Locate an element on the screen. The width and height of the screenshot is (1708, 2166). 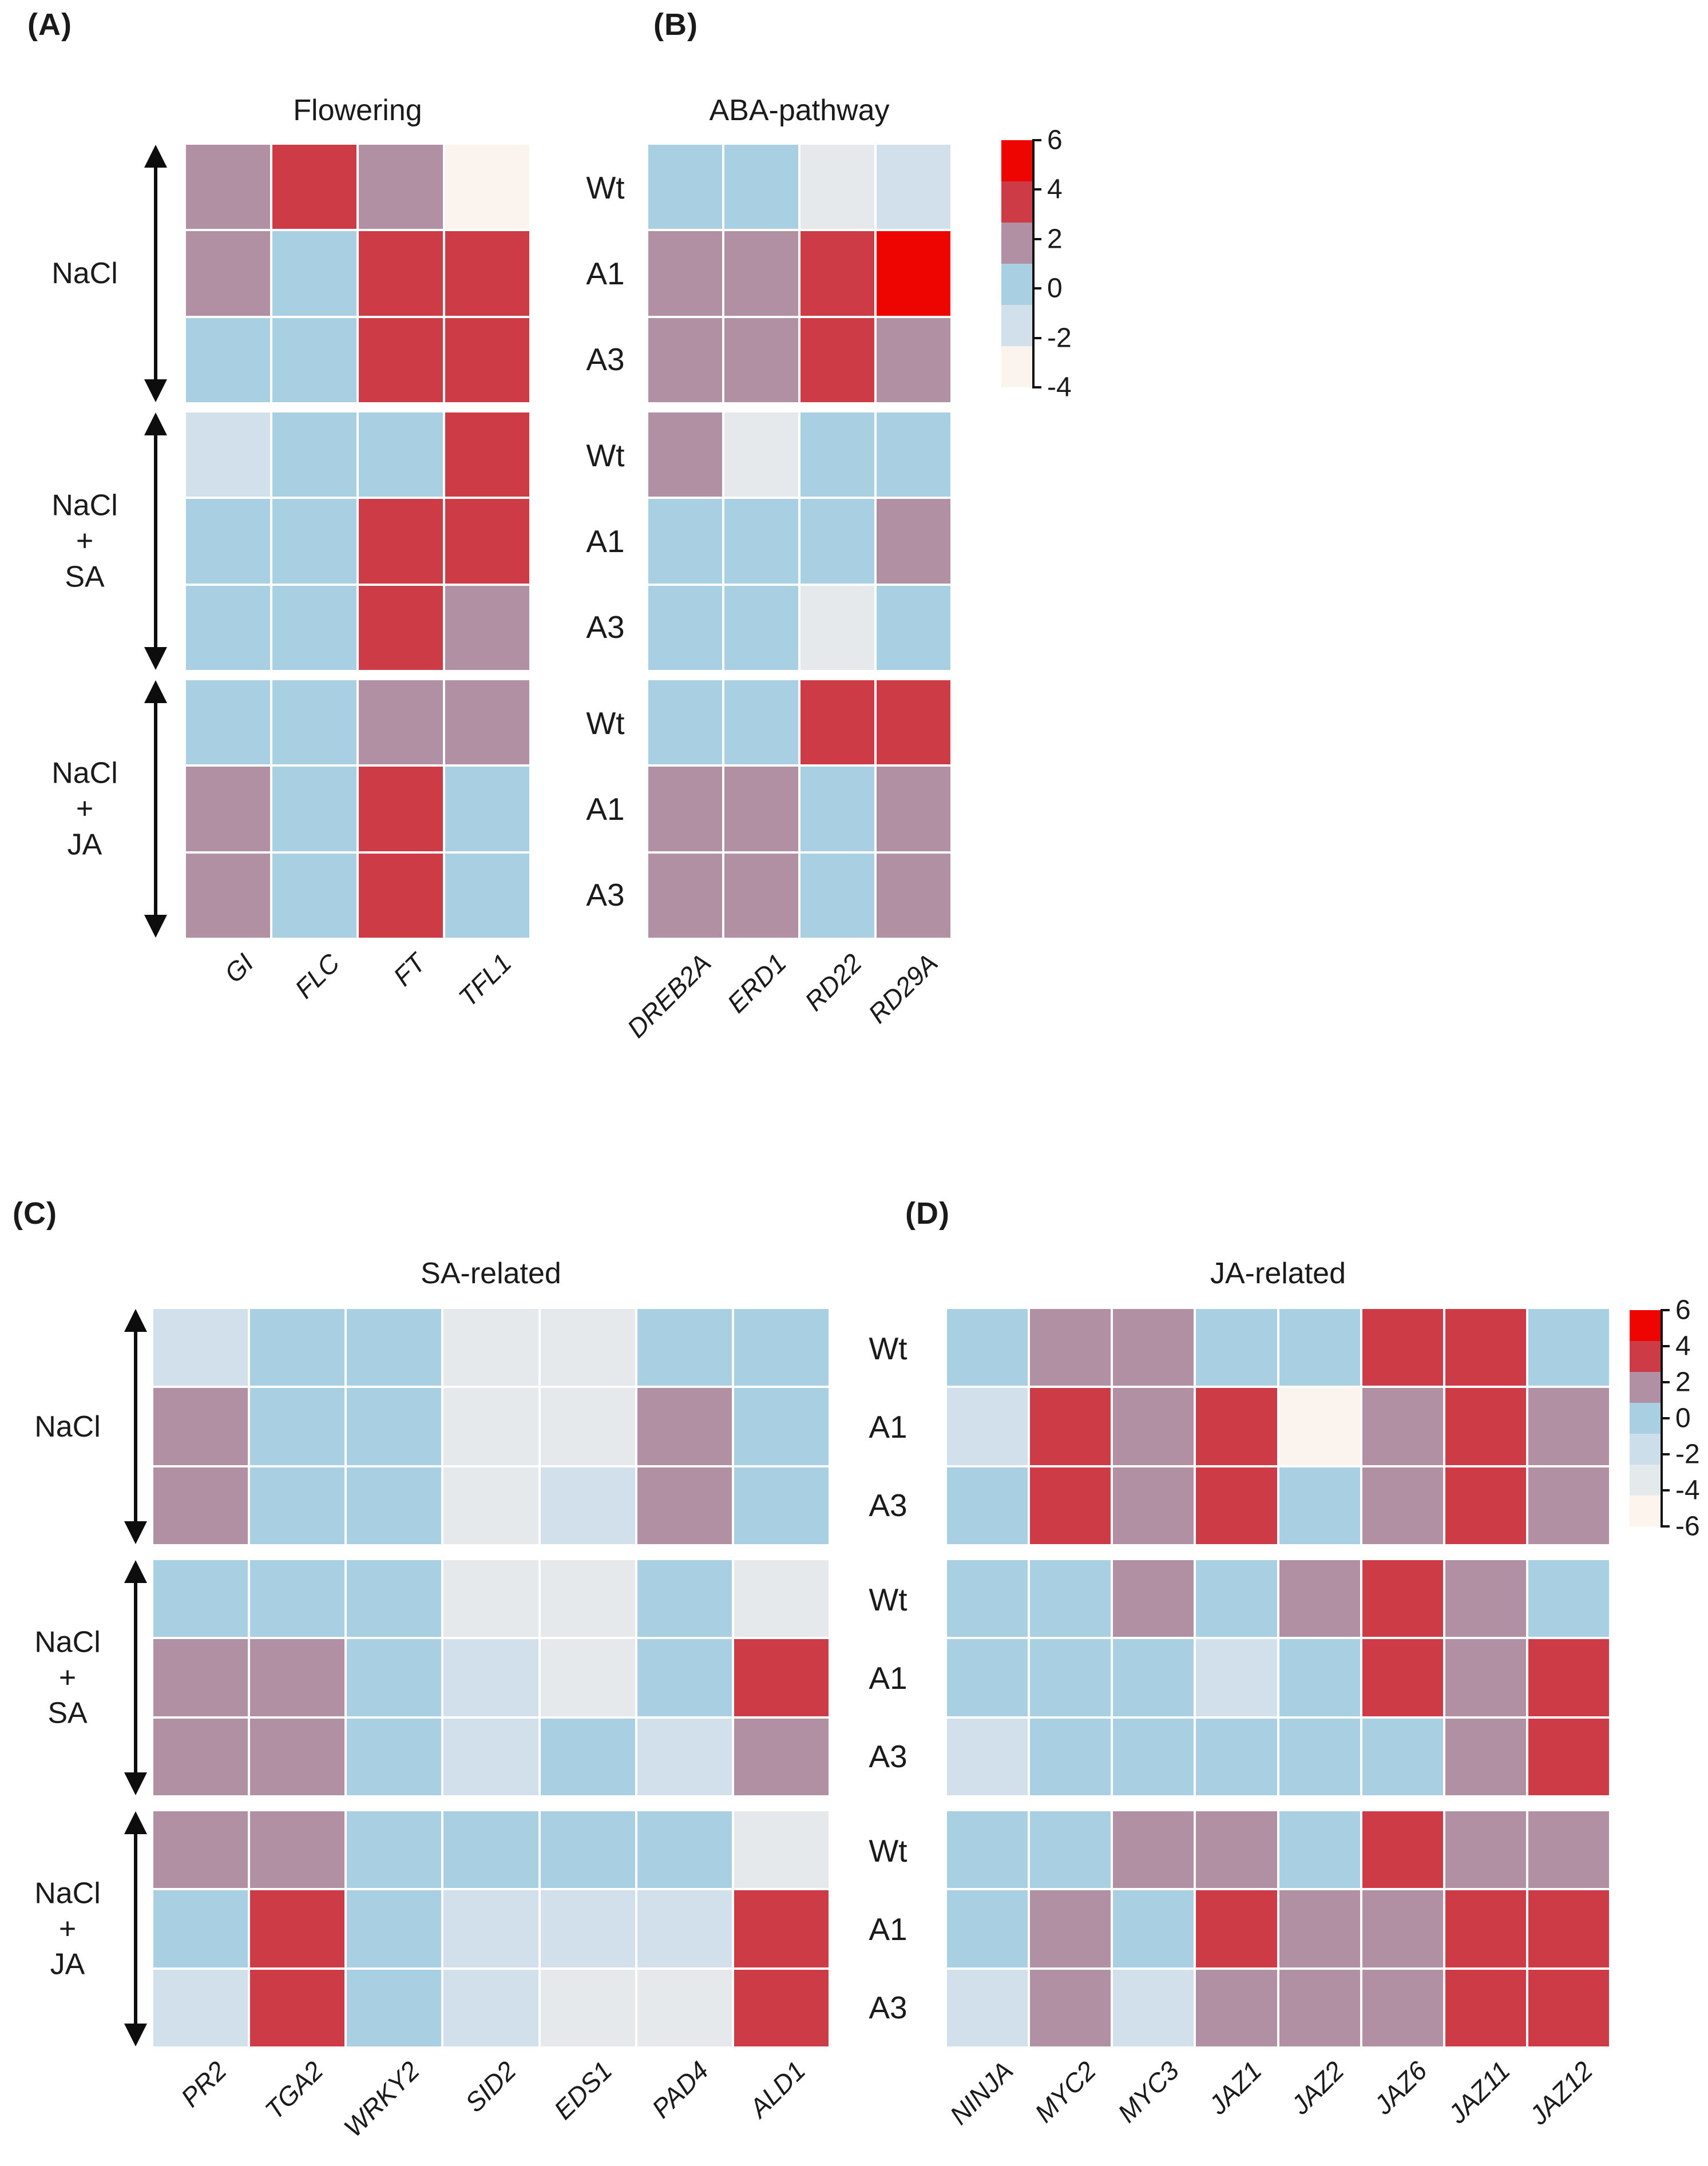
gene-label: JAZ12 is located at coordinates (1561, 2093).